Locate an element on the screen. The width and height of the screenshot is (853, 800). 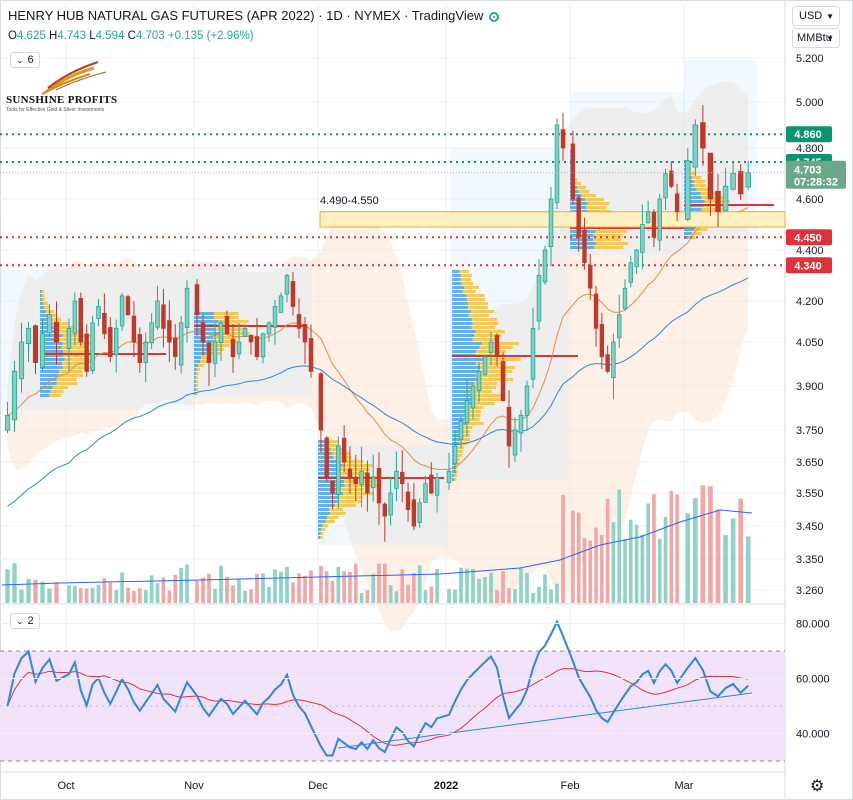
bar-countdown: 07:28:32 is located at coordinates (816, 183).